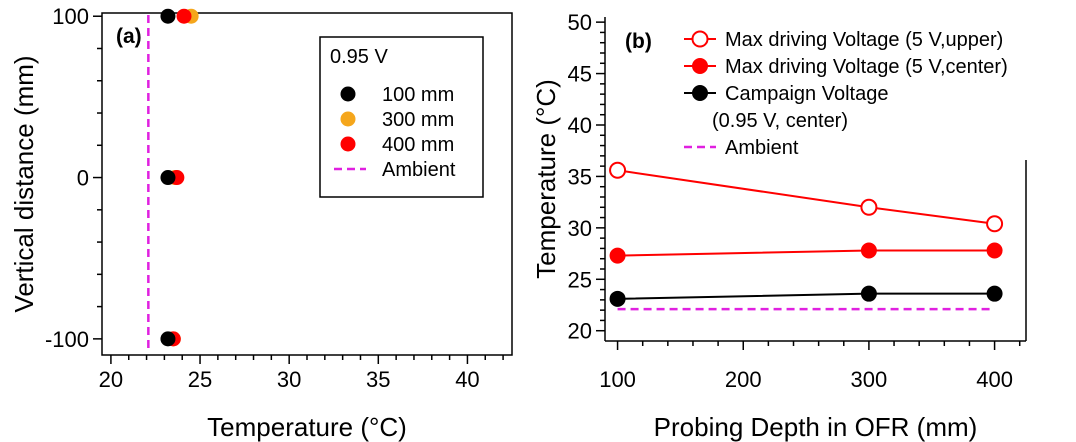  I want to click on legend-label: Max driving Voltage (5 V,center), so click(866, 67).